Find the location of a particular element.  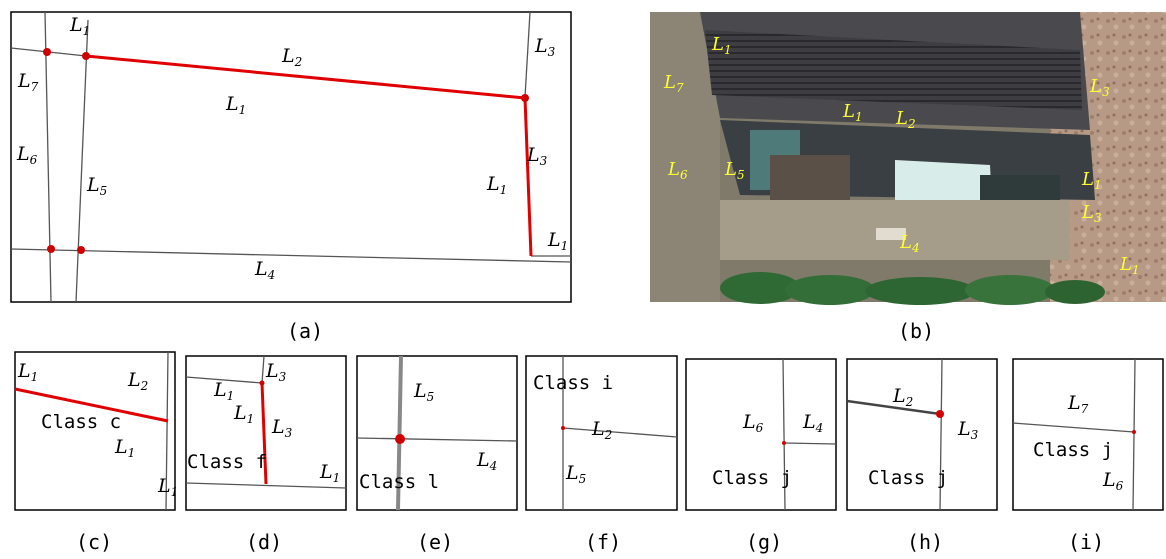

panel-c: L1 L2 Class c L1 L1 (c) is located at coordinates (96, 452).